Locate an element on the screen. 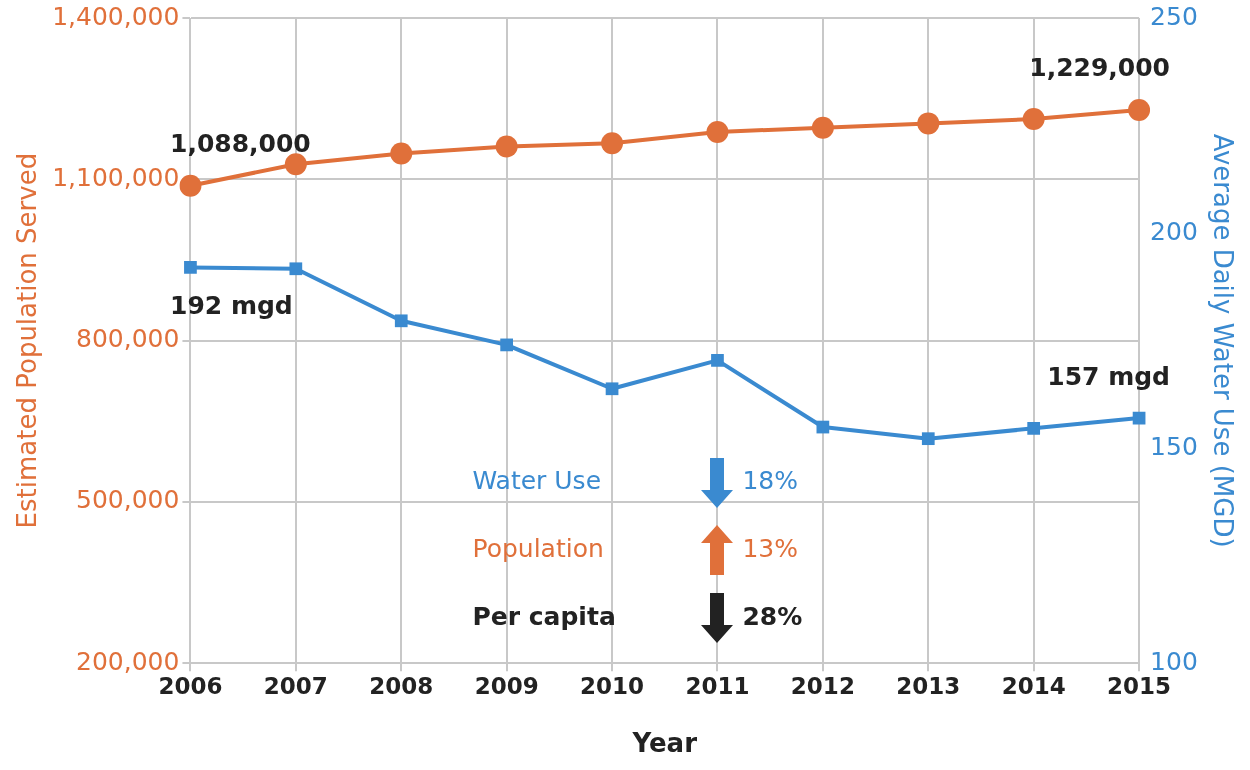 The width and height of the screenshot is (1250, 770). y-tick-label: 1,400,000 is located at coordinates (116, 16).